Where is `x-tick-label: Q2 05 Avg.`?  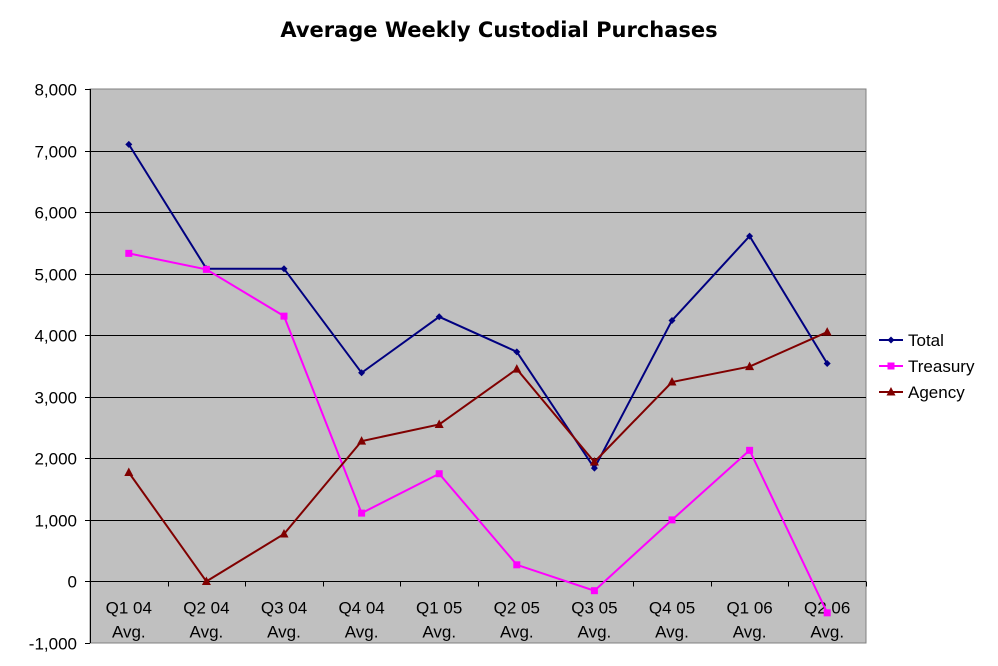
x-tick-label: Q2 05 Avg. is located at coordinates (517, 620).